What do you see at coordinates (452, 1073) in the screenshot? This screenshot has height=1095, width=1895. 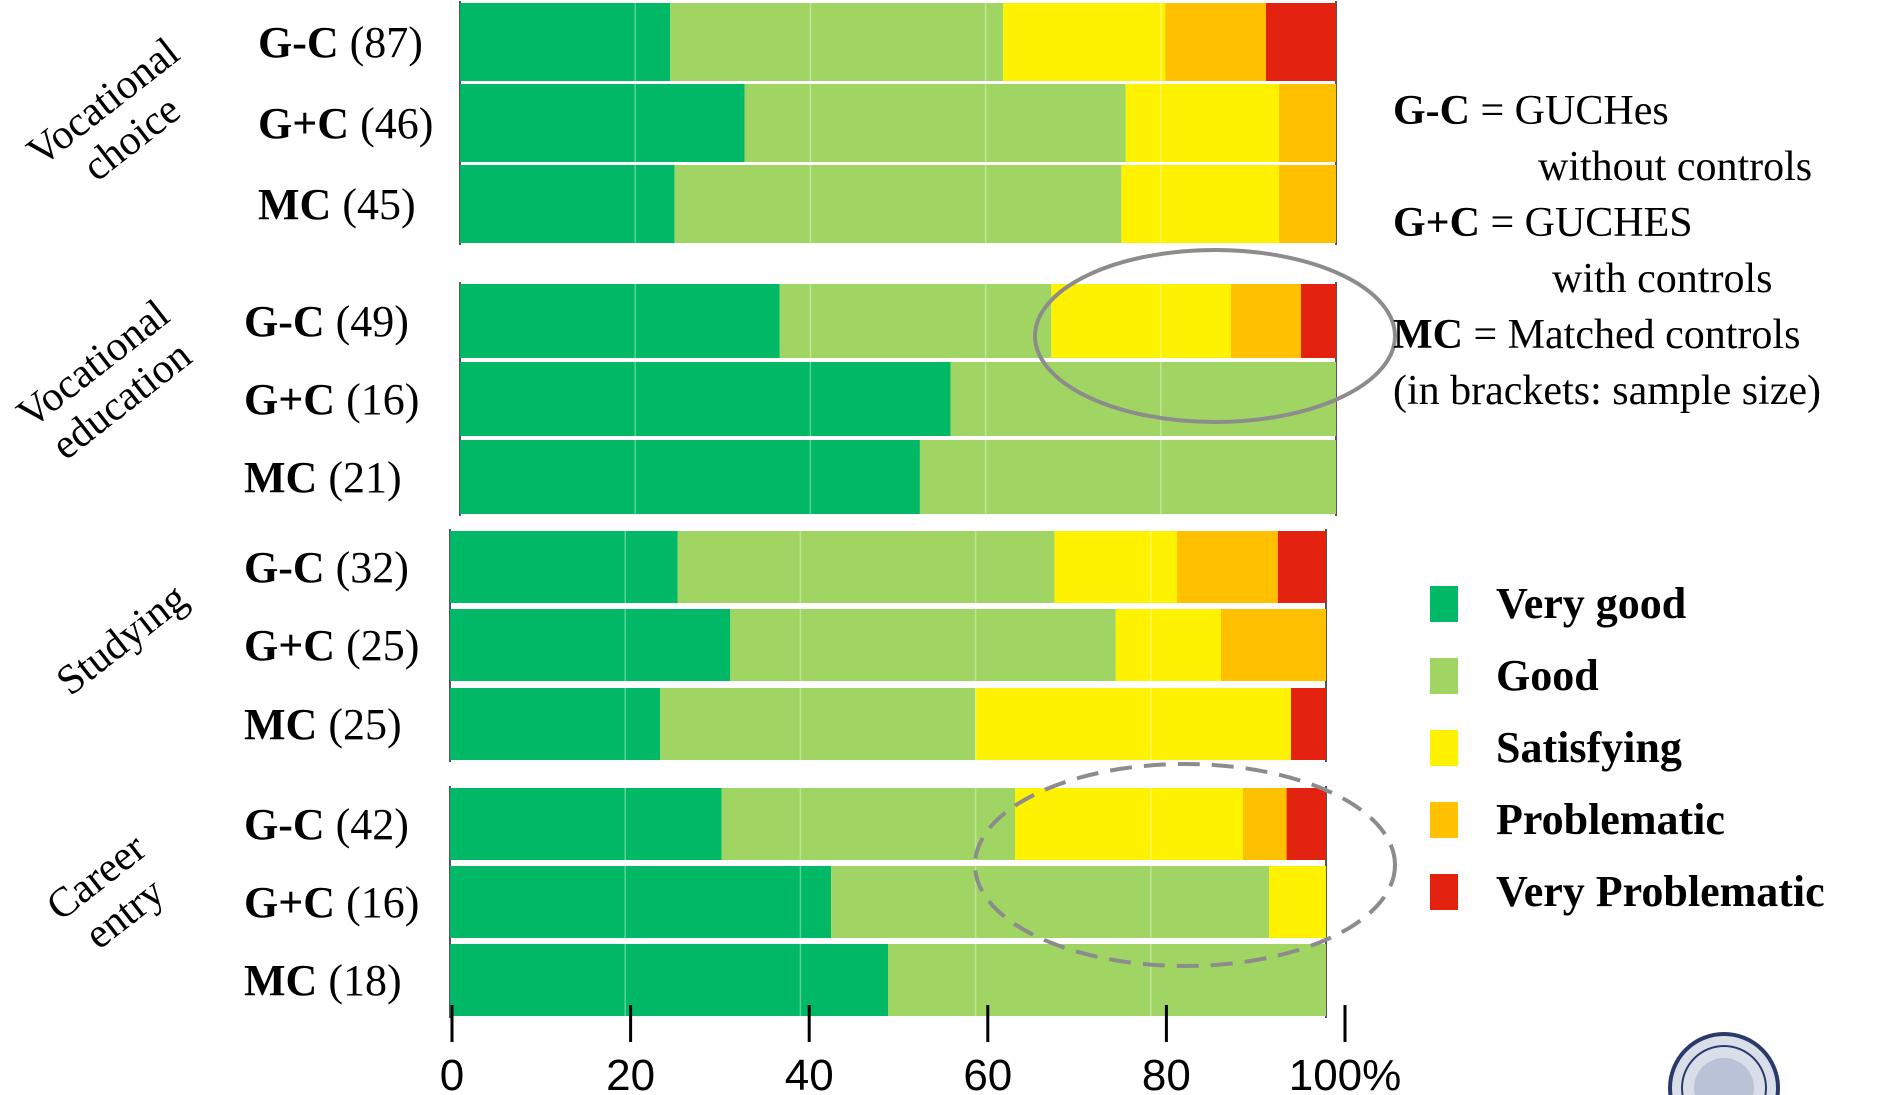 I see `x-tick-label: 0` at bounding box center [452, 1073].